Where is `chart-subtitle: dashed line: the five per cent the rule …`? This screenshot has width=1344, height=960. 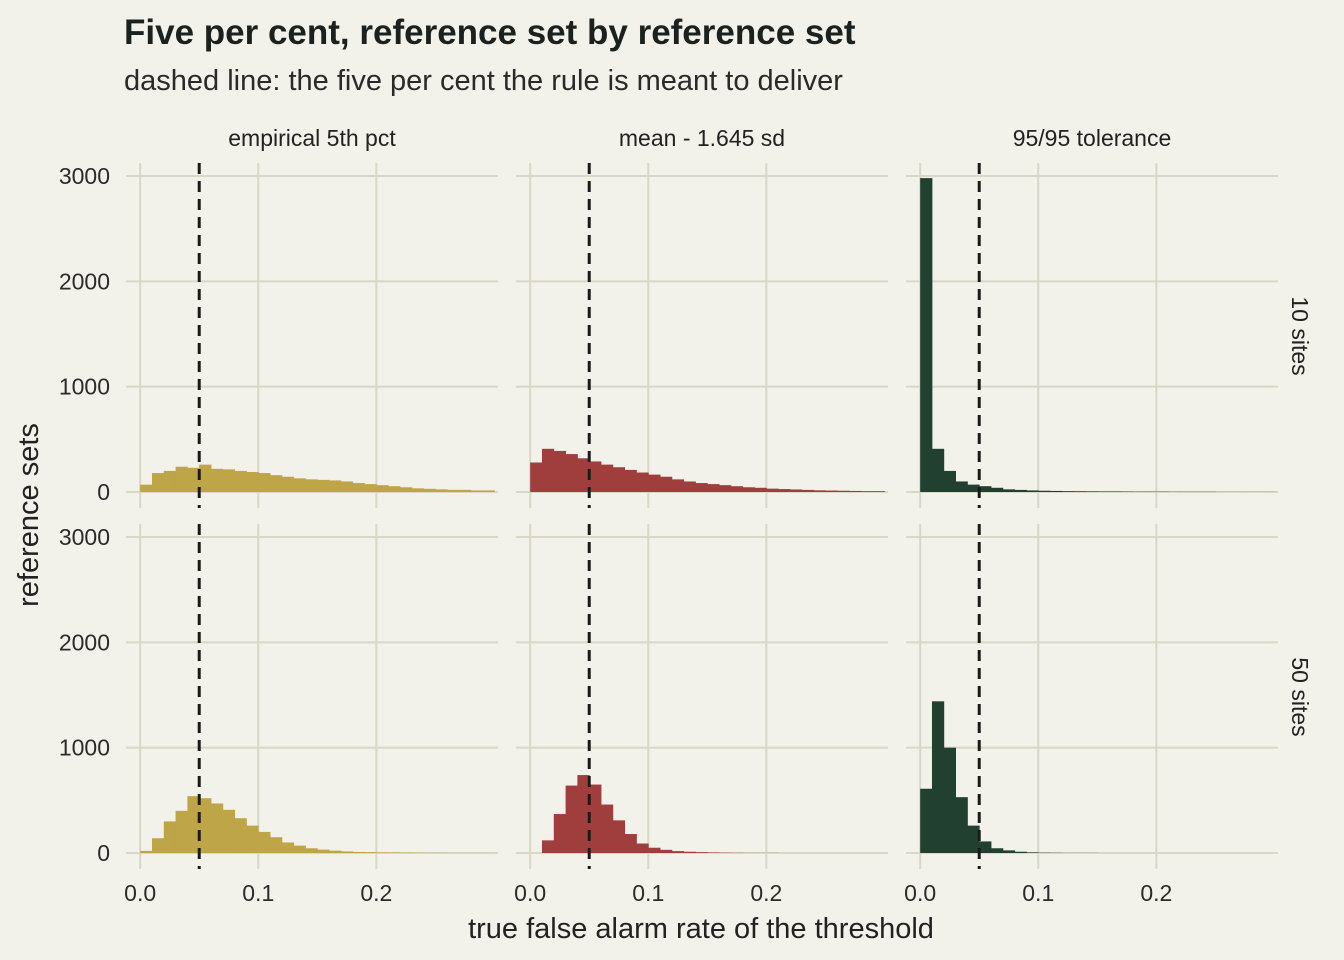 chart-subtitle: dashed line: the five per cent the rule … is located at coordinates (483, 81).